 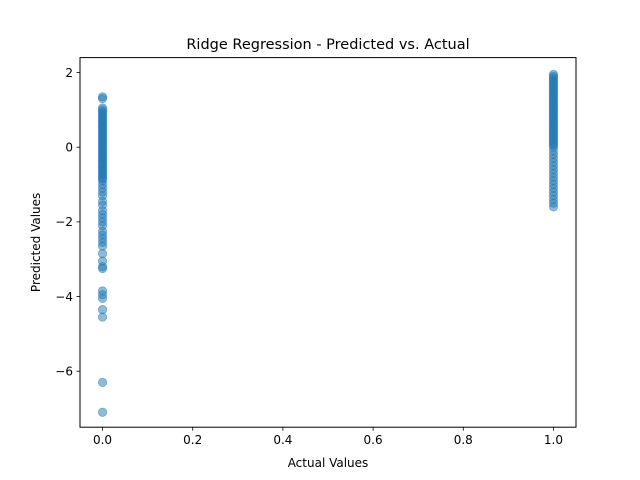 I want to click on x-tick-label: 1.0, so click(x=553, y=440).